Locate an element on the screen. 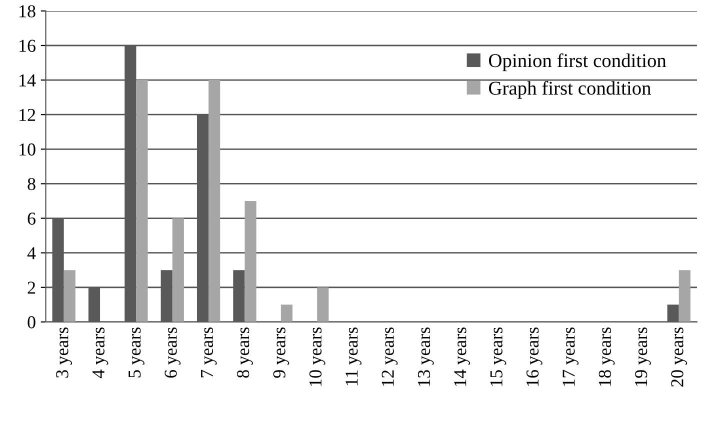  x-tick-label: 16 years is located at coordinates (534, 356).